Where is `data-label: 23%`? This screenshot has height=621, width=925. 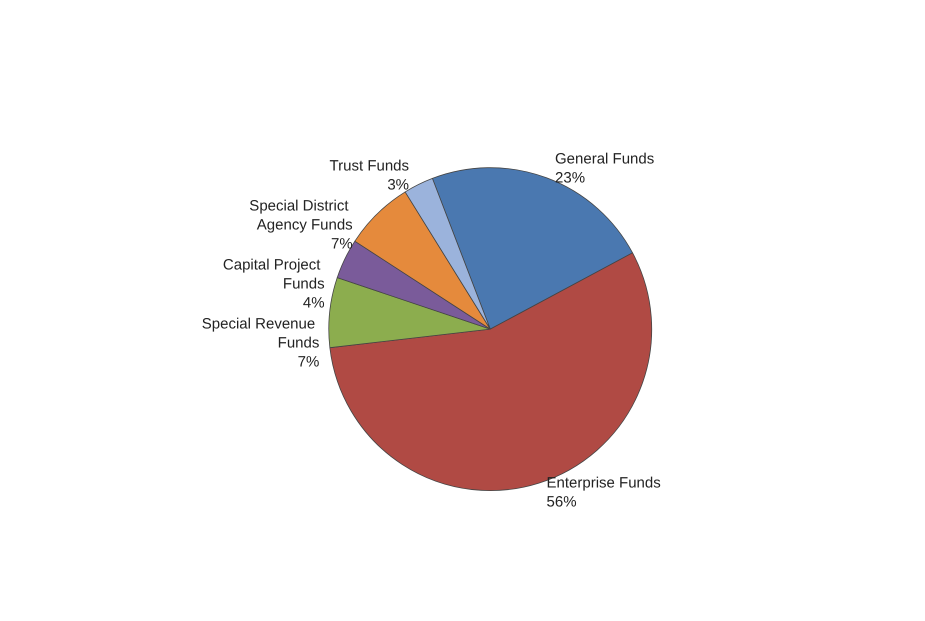
data-label: 23% is located at coordinates (570, 177).